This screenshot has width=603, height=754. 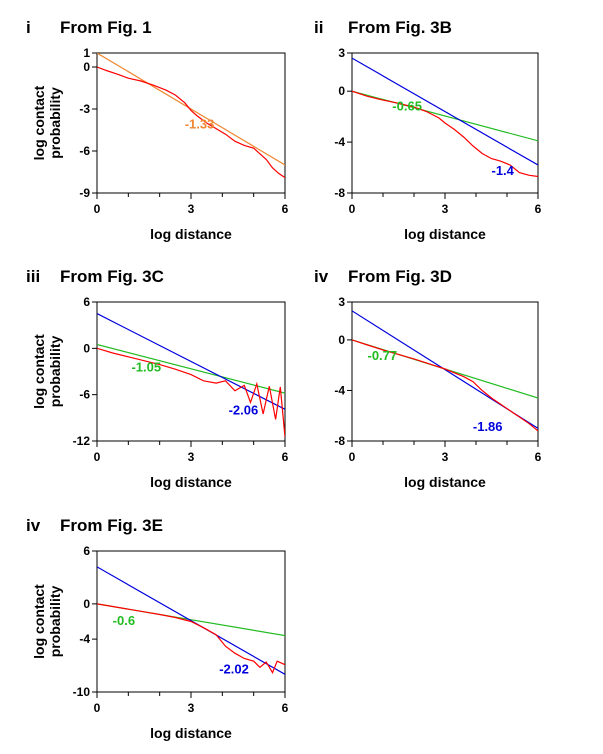 What do you see at coordinates (82, 692) in the screenshot?
I see `y-tick-label: -10` at bounding box center [82, 692].